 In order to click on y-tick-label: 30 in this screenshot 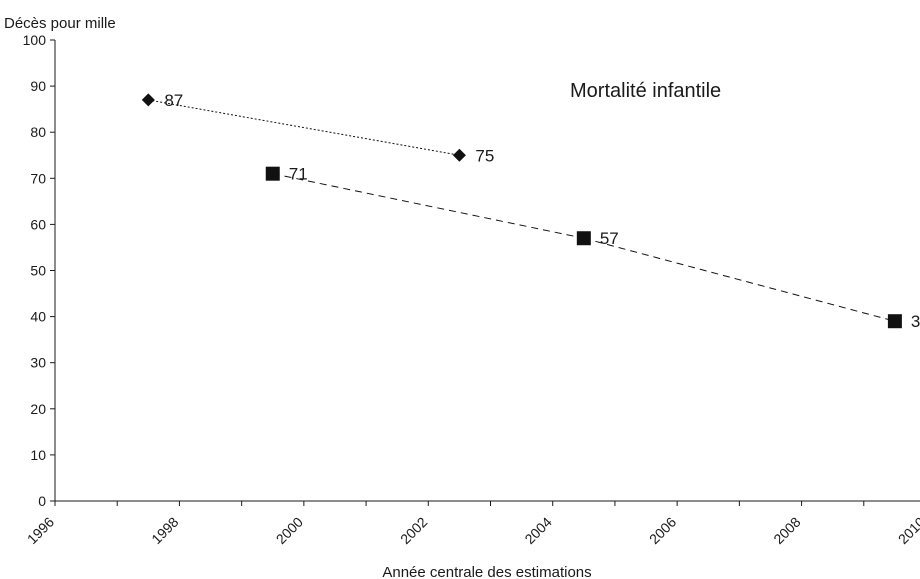, I will do `click(38, 363)`.